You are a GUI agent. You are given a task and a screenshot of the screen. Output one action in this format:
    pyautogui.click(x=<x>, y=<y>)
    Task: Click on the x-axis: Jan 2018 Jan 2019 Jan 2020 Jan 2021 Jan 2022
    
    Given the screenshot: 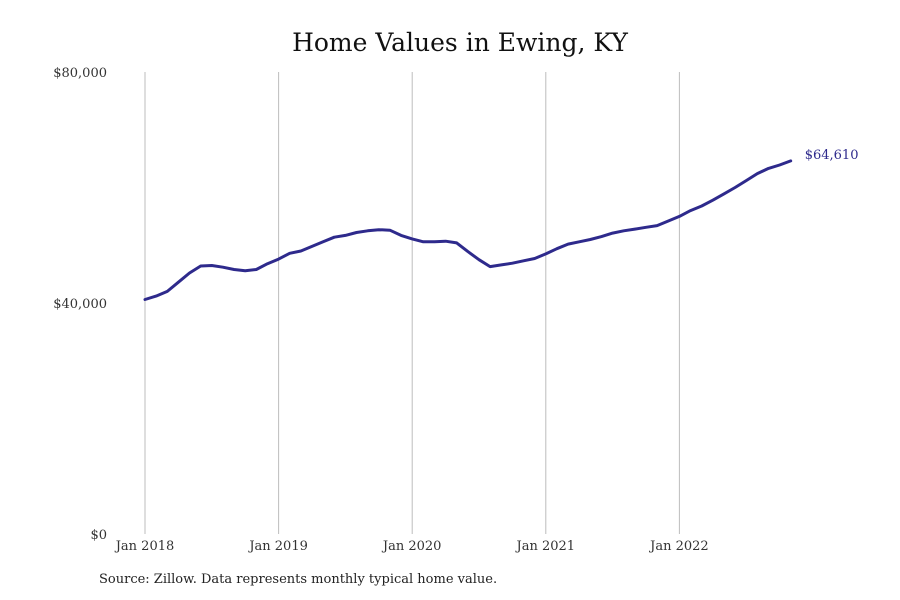 What is the action you would take?
    pyautogui.click(x=411, y=546)
    